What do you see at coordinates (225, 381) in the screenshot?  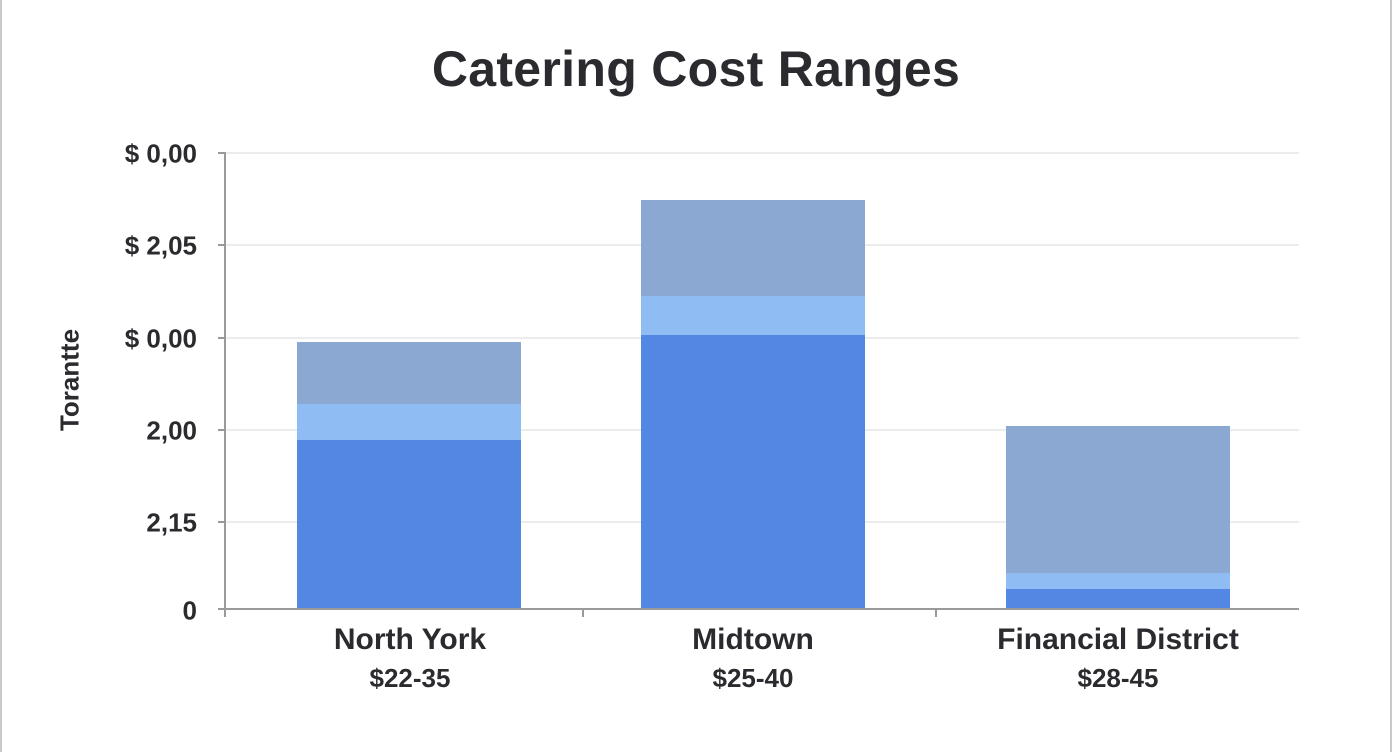 I see `y-axis` at bounding box center [225, 381].